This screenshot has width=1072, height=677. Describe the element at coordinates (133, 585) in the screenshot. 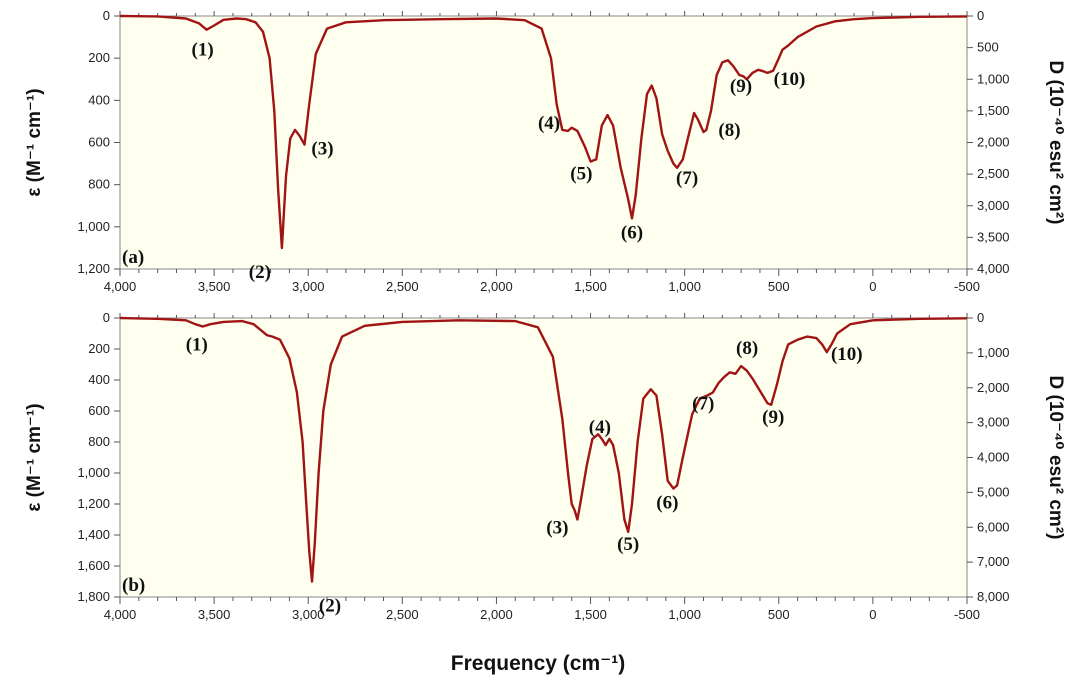

I see `panel-label: (b)` at that location.